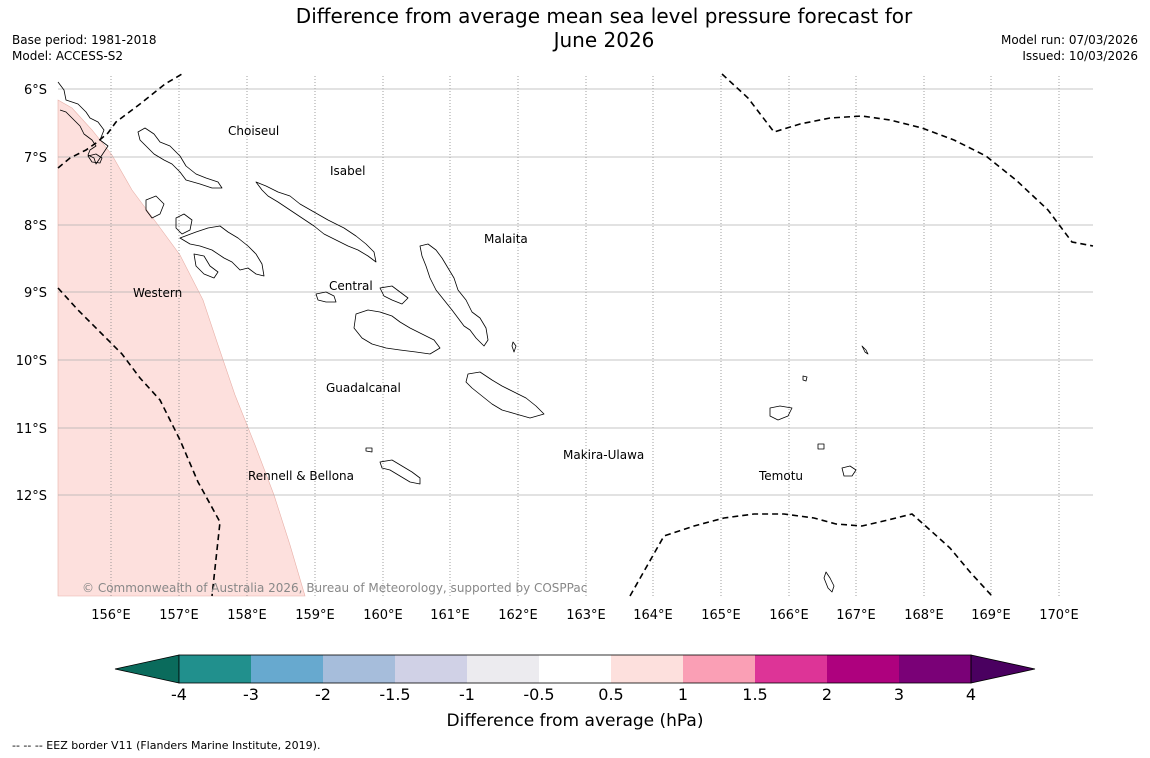 This screenshot has width=1150, height=758. Describe the element at coordinates (157, 293) in the screenshot. I see `province-label-western: Western` at that location.